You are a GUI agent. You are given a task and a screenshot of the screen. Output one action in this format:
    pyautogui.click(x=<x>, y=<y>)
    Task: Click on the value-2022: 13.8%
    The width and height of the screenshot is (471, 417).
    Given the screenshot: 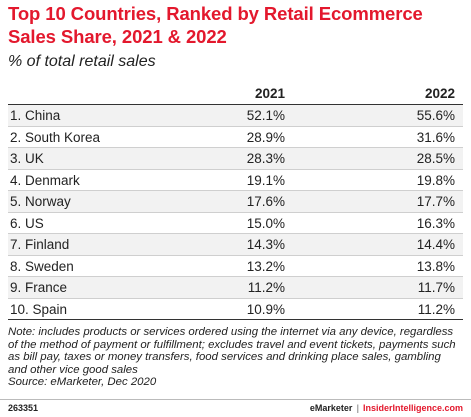 What is the action you would take?
    pyautogui.click(x=435, y=266)
    